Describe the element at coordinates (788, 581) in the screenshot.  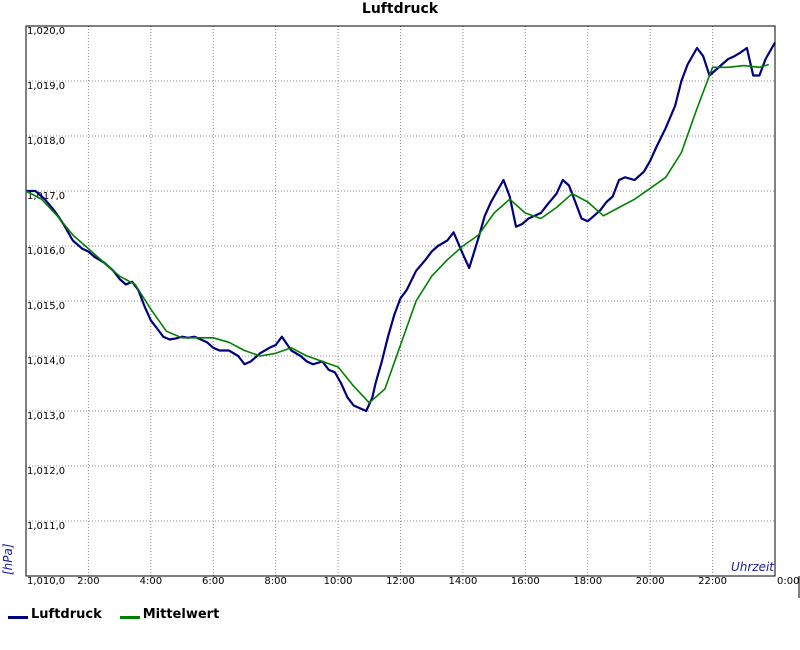
I see `x-tick-label: 0:00` at that location.